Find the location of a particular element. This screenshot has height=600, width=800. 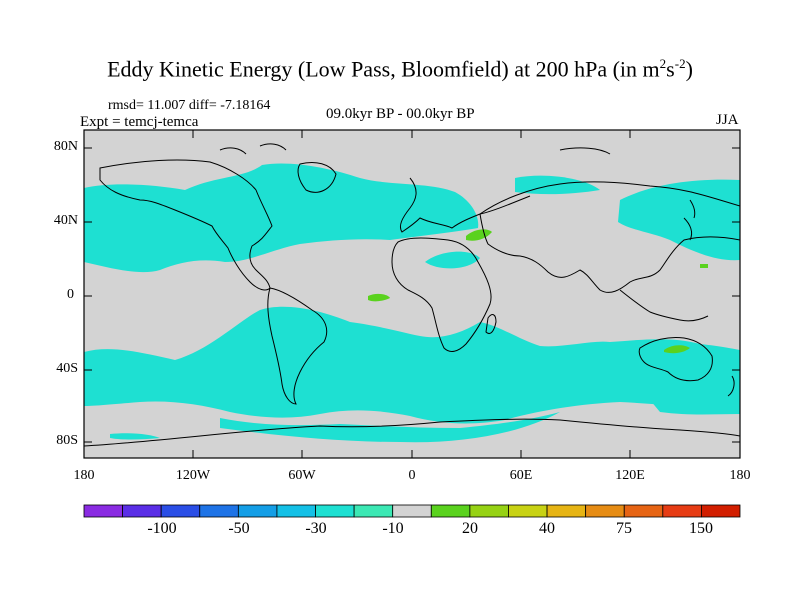

x-tick-180e: 180 is located at coordinates (740, 475).